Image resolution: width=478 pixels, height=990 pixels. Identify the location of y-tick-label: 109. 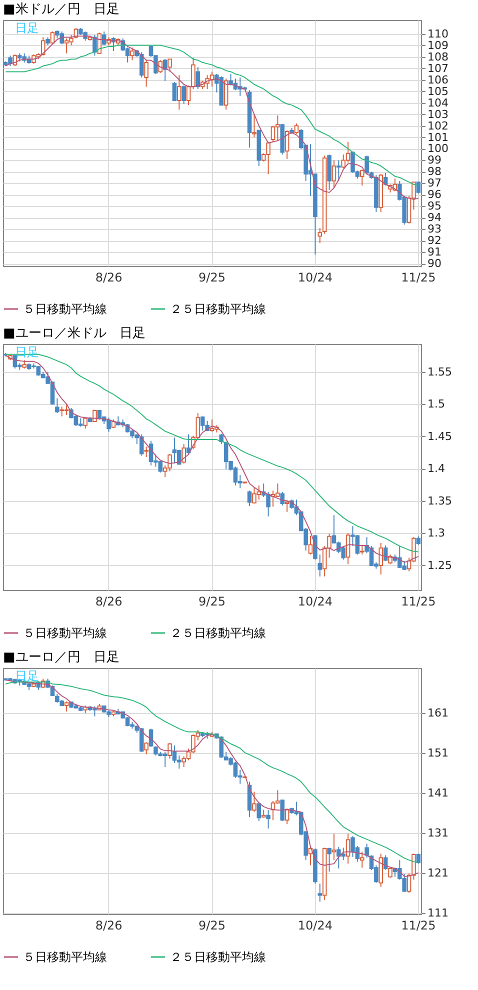
(438, 45).